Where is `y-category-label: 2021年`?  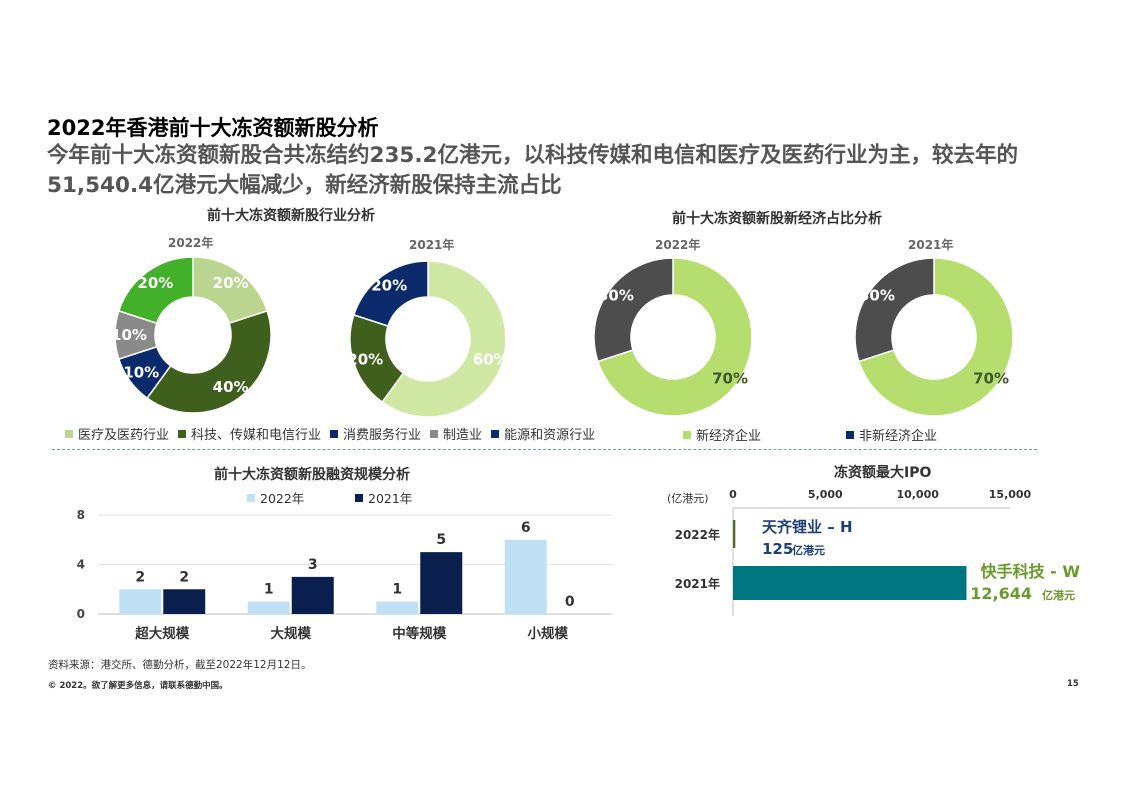 y-category-label: 2021年 is located at coordinates (697, 583).